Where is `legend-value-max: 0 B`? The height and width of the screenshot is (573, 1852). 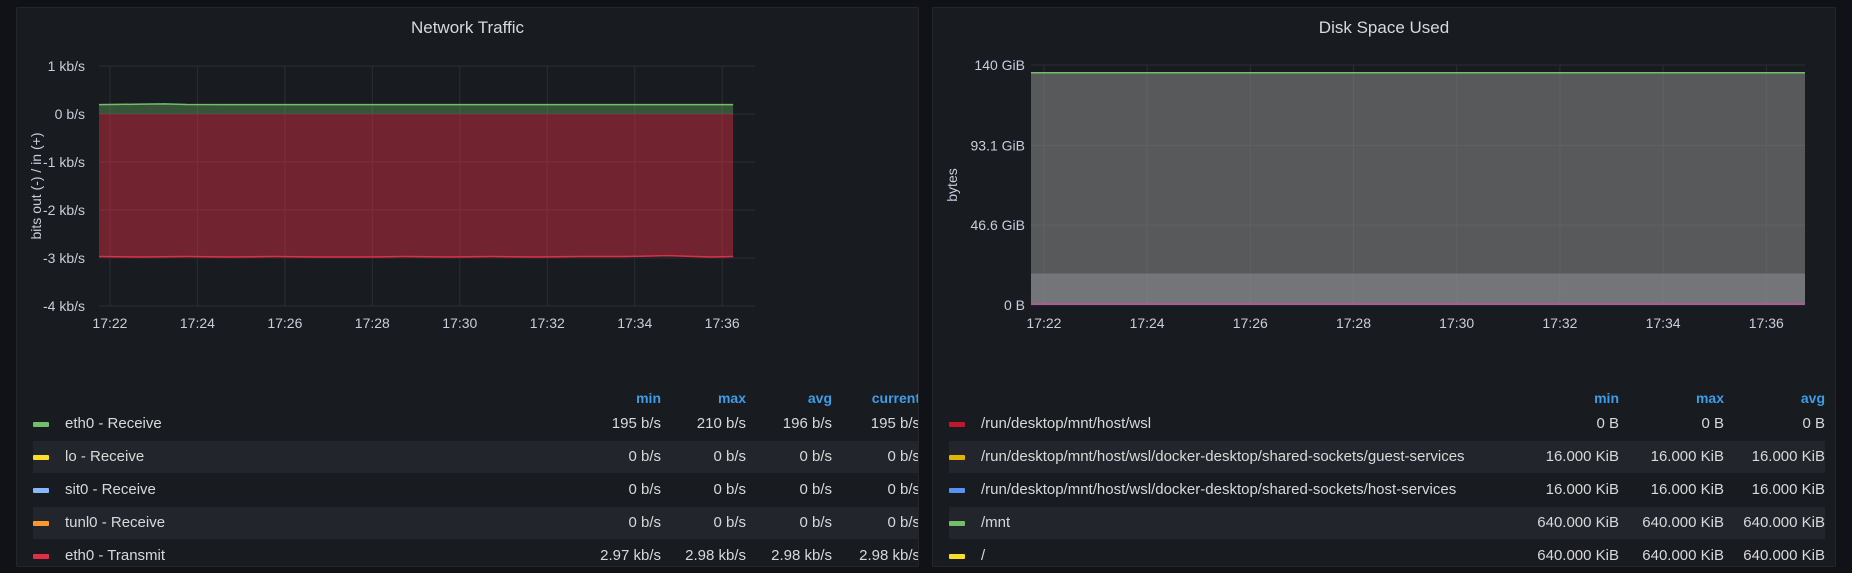 legend-value-max: 0 B is located at coordinates (1712, 423).